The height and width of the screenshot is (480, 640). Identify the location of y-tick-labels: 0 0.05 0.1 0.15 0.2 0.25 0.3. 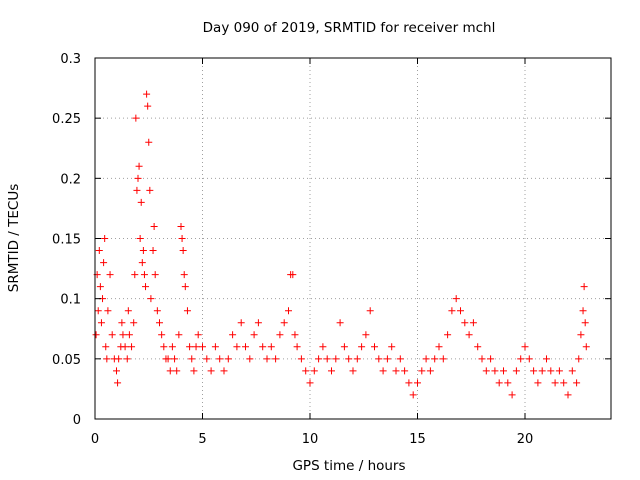
(66, 240).